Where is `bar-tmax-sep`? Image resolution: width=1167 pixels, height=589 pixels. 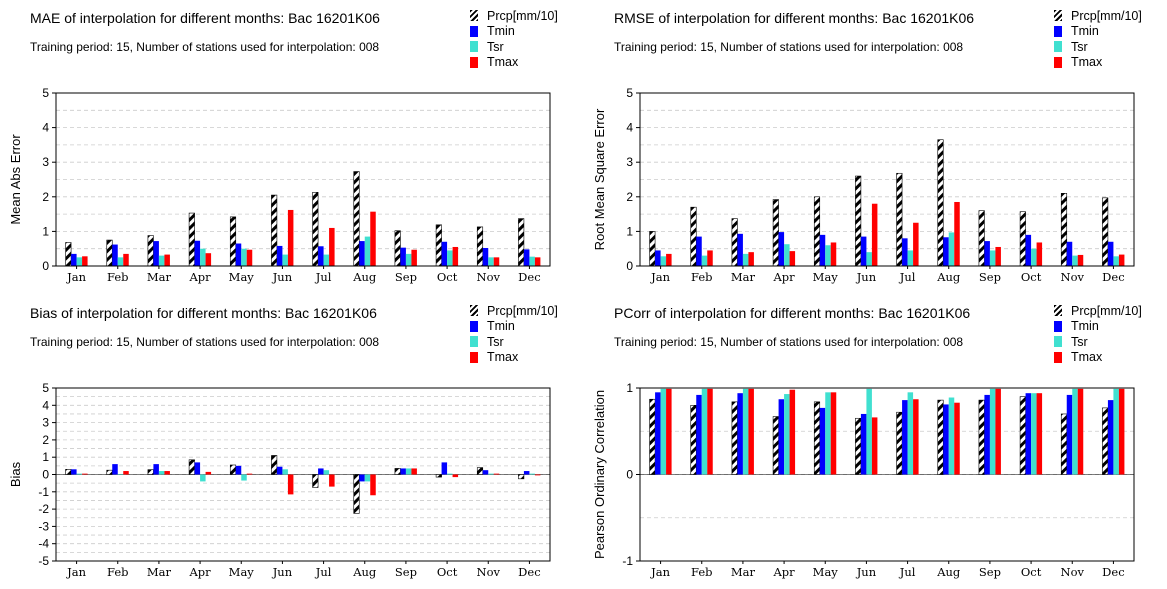 bar-tmax-sep is located at coordinates (998, 256).